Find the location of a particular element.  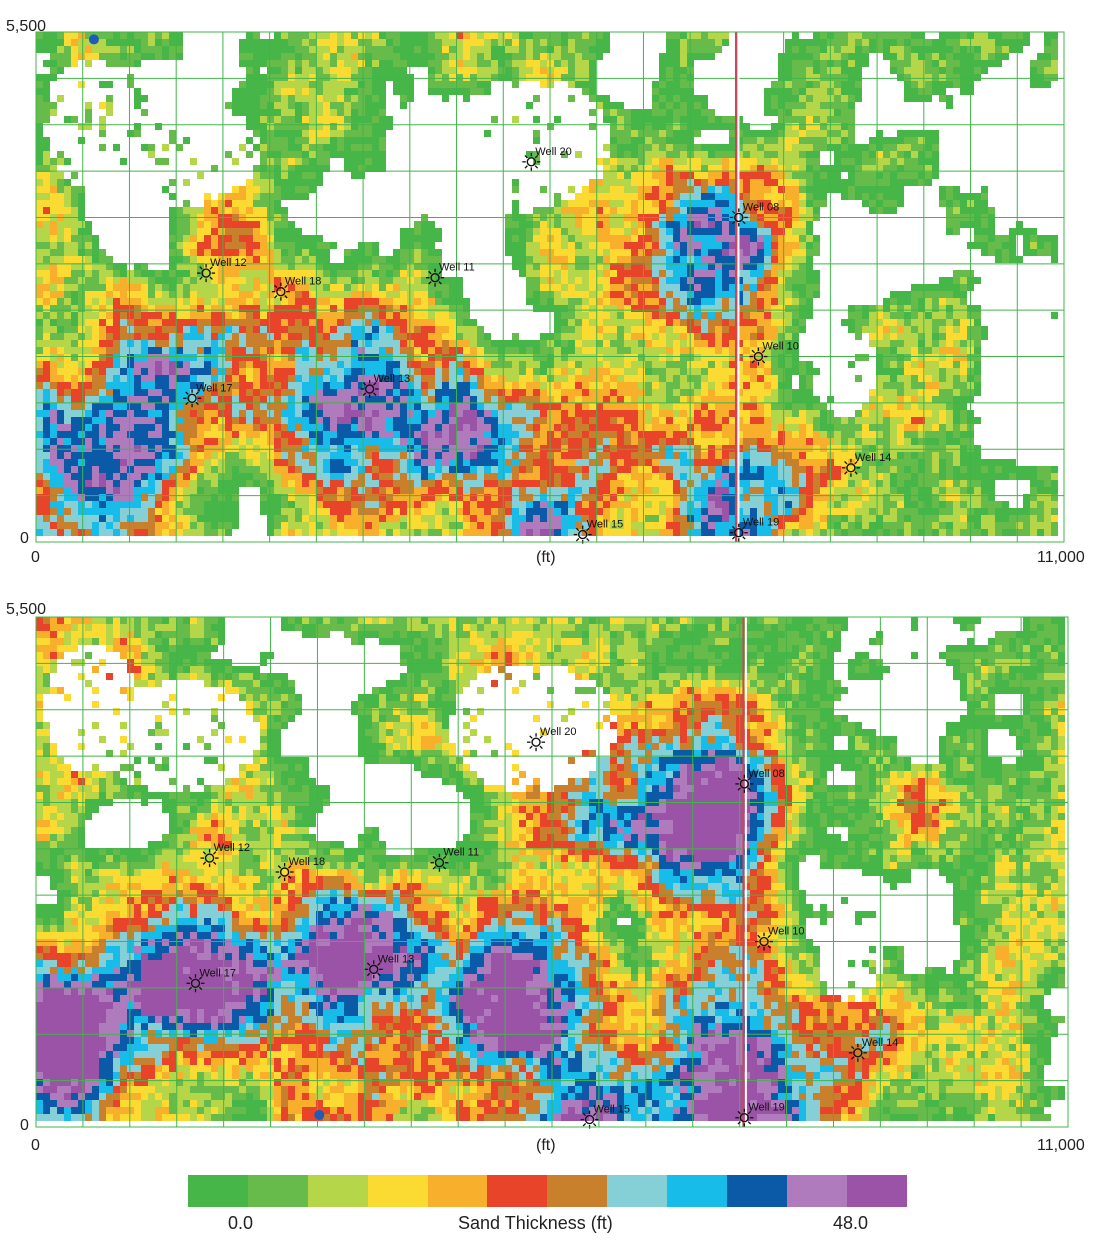

bottom-y-max-label: 5,500 is located at coordinates (26, 609).